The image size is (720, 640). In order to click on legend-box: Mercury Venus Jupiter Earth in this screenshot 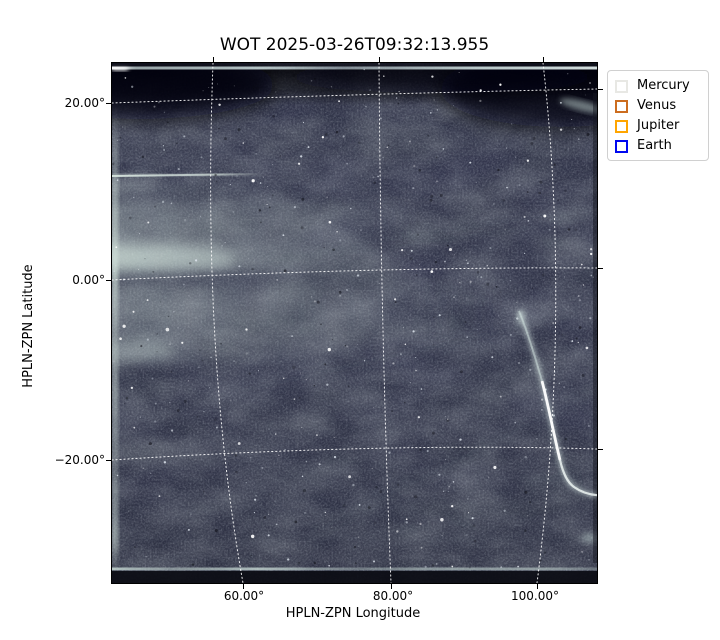, I will do `click(658, 115)`.